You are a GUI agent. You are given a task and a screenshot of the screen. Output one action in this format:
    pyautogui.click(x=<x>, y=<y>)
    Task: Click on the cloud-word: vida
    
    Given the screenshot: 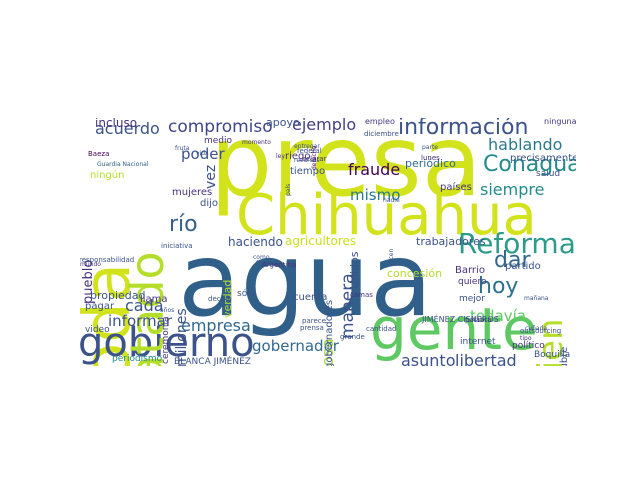 What is the action you would take?
    pyautogui.click(x=202, y=153)
    